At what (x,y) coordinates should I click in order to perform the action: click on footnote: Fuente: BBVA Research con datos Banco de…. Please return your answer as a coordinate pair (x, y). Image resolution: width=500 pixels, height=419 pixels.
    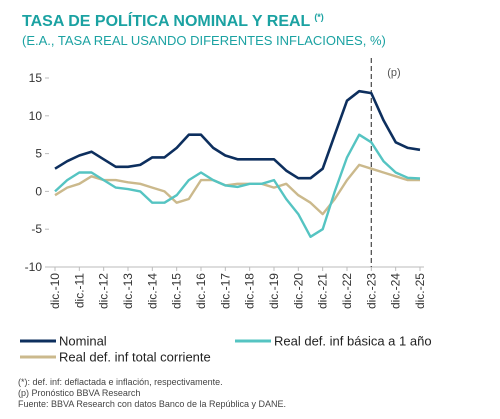
    Looking at the image, I should click on (152, 404).